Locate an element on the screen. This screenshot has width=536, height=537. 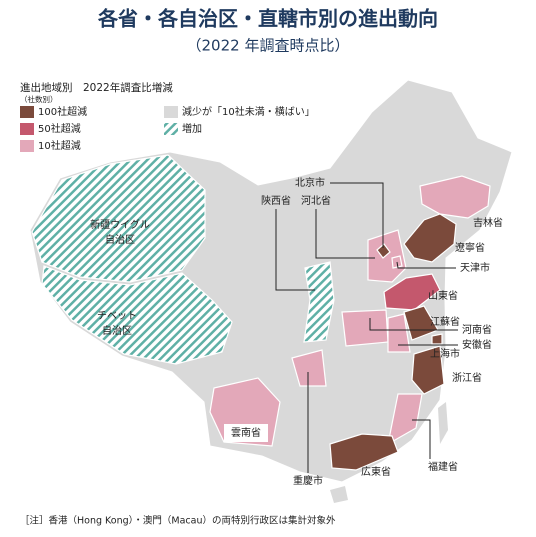
legend: 100社超減 50社超減 10社超減 減少が「10社未満・横ばい」増加 is located at coordinates (167, 128).